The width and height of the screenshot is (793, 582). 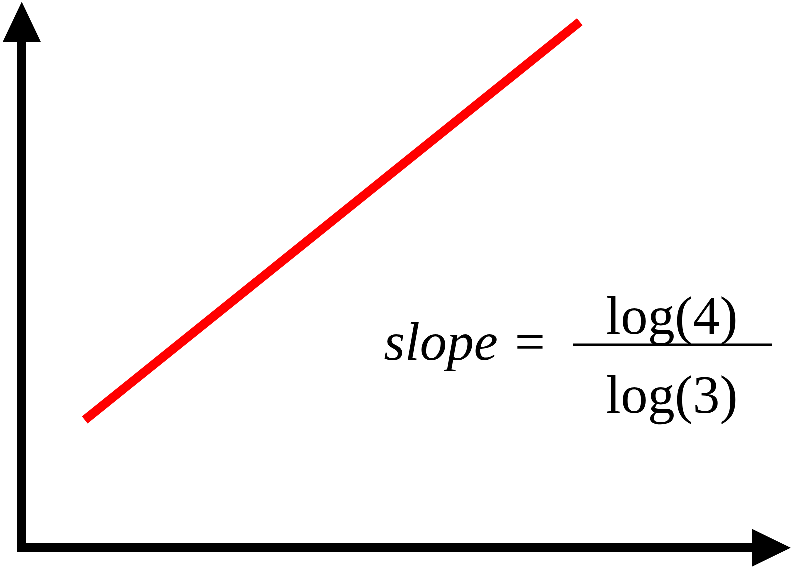 What do you see at coordinates (466, 342) in the screenshot?
I see `annotation: slope =` at bounding box center [466, 342].